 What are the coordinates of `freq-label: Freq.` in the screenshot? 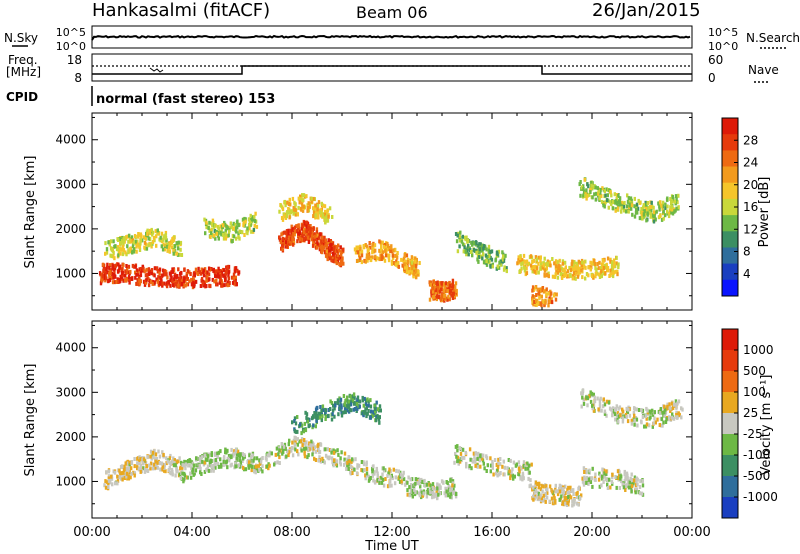 It's located at (23, 60).